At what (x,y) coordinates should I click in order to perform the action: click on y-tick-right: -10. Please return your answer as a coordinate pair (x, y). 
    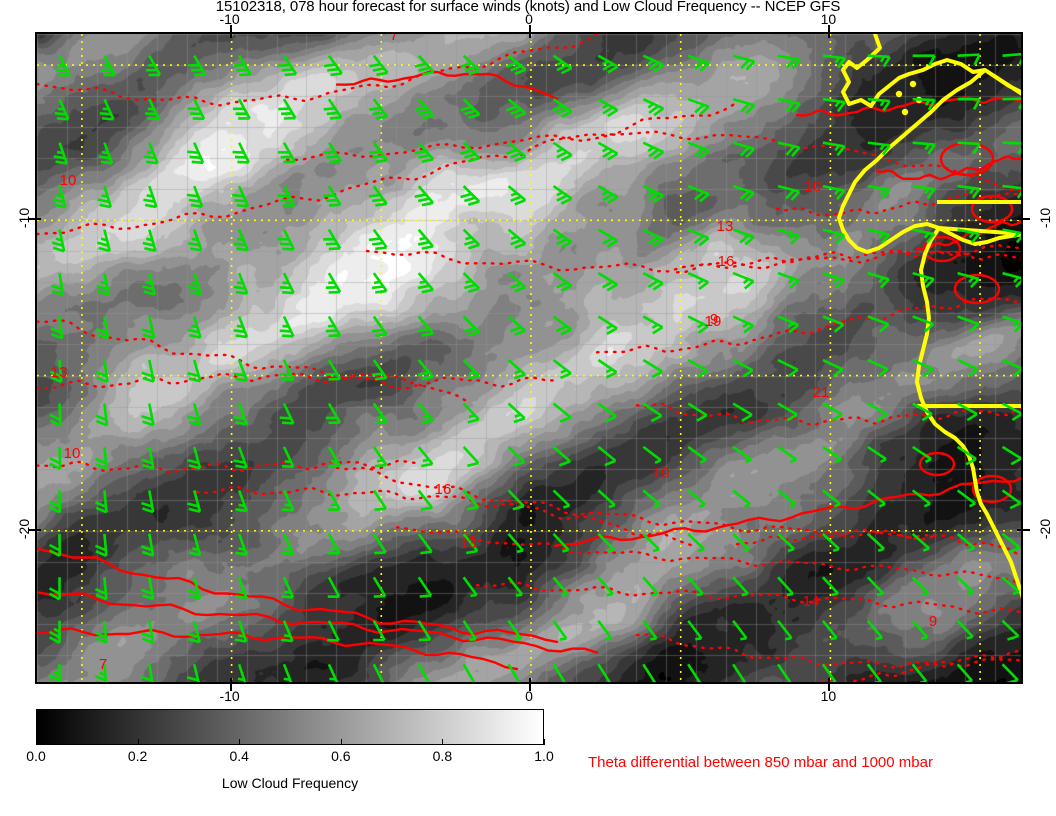
    Looking at the image, I should click on (1045, 218).